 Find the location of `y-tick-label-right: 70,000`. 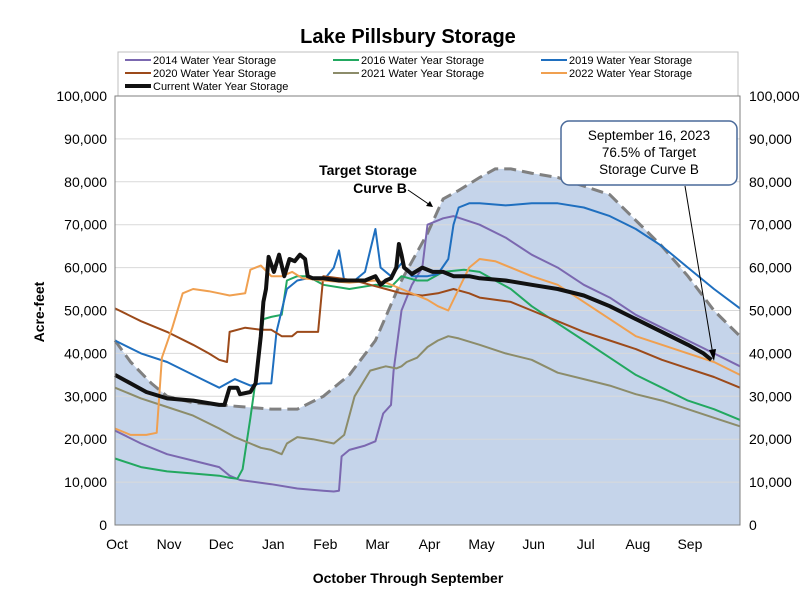

y-tick-label-right: 70,000 is located at coordinates (770, 225).